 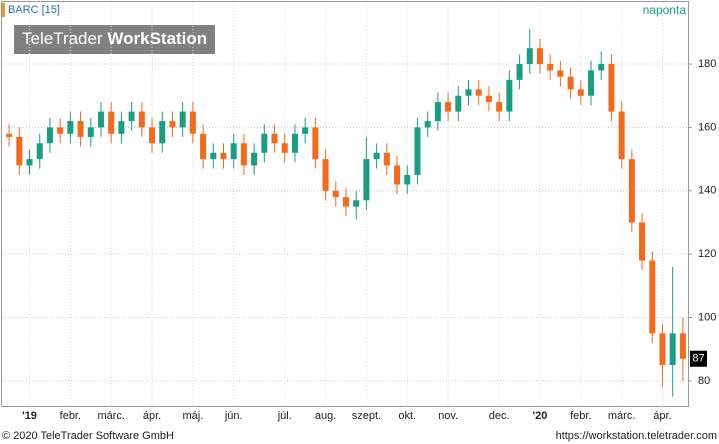 I want to click on last-value-box, so click(x=698, y=358).